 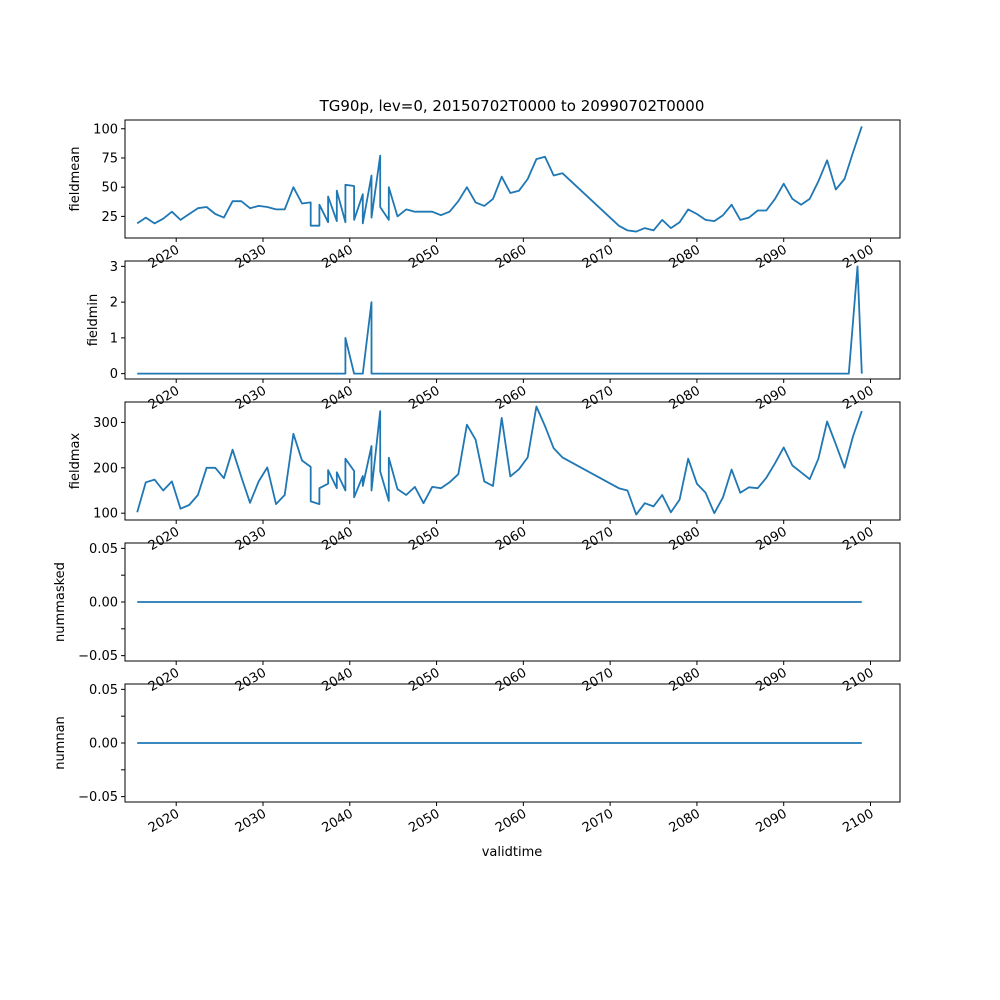 I want to click on y-axis-label: nummasked, so click(x=60, y=602).